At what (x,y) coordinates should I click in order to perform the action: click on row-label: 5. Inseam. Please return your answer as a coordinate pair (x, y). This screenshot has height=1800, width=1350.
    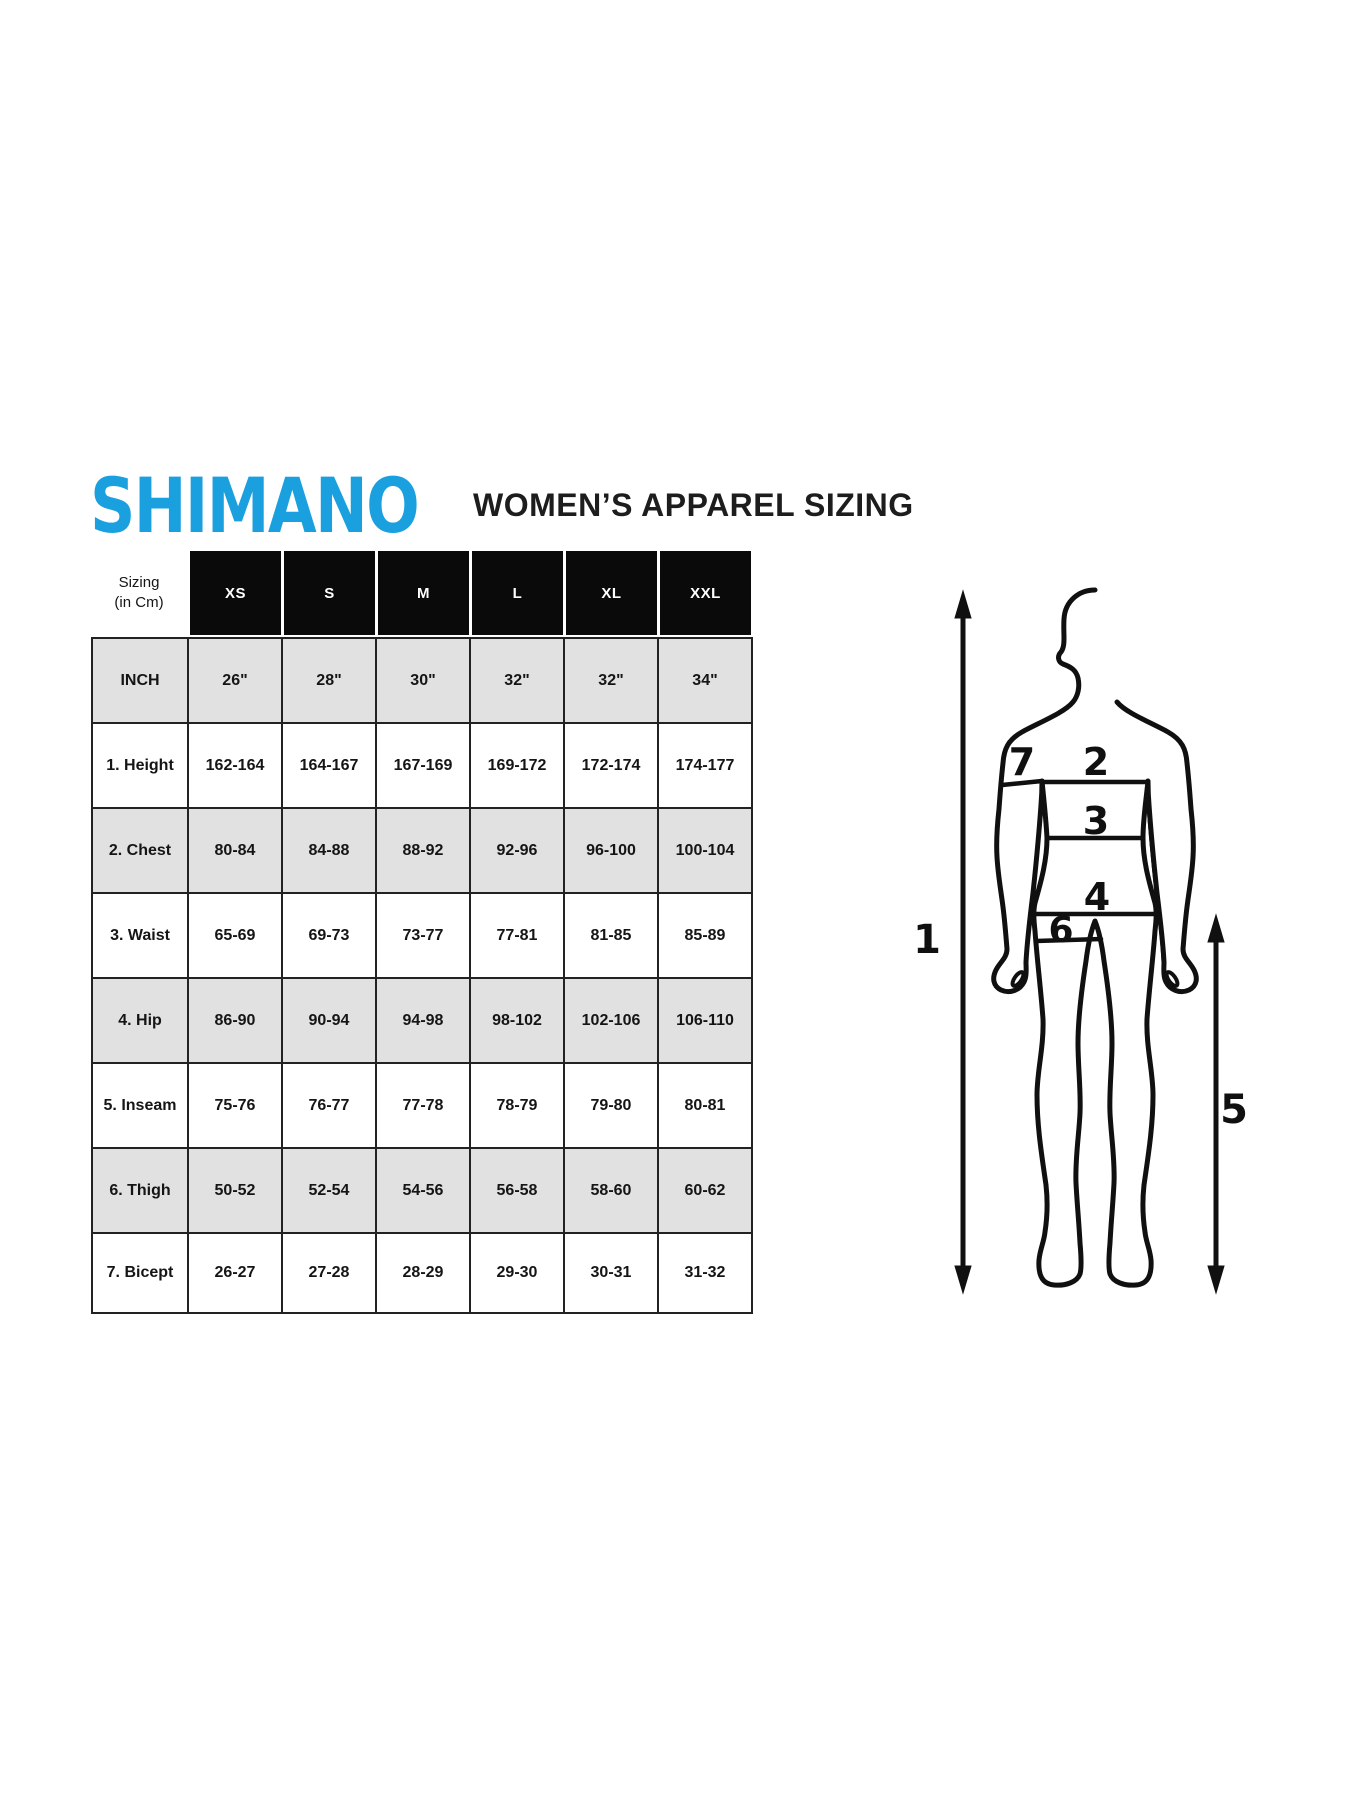
    Looking at the image, I should click on (141, 1106).